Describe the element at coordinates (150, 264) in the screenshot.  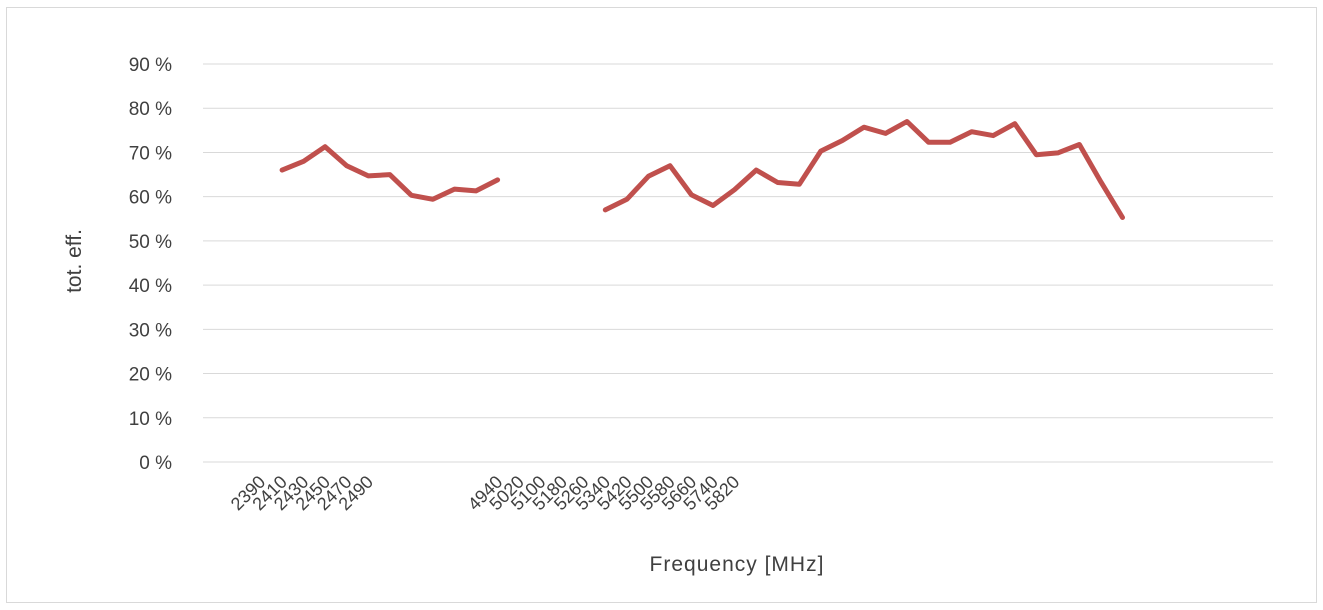
I see `y-tick-labels: 0 % 10 % 20 % 30 % 40 % 50 % 60 % 70 % 80 % 90 %` at that location.